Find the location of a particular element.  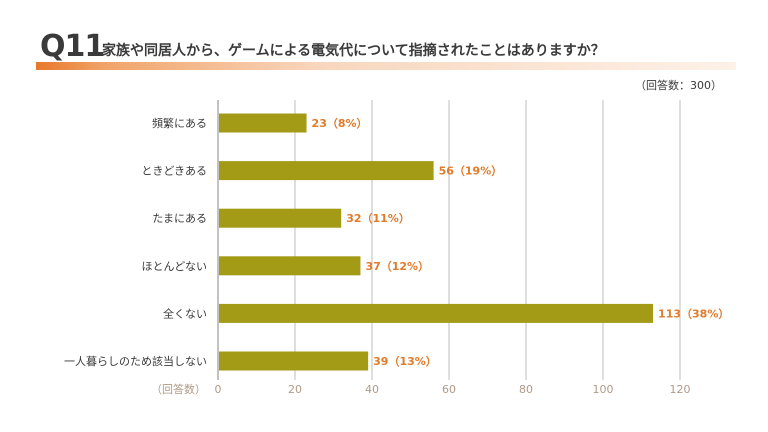

x-axis-unit-label: （回答数） is located at coordinates (178, 389).